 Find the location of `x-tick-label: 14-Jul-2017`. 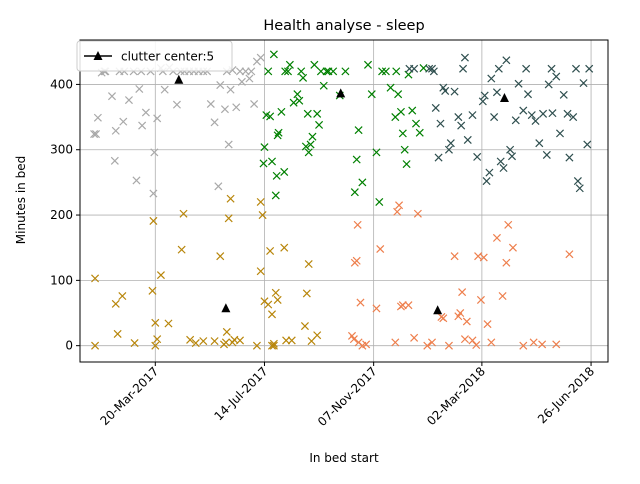

x-tick-label: 14-Jul-2017 is located at coordinates (240, 393).